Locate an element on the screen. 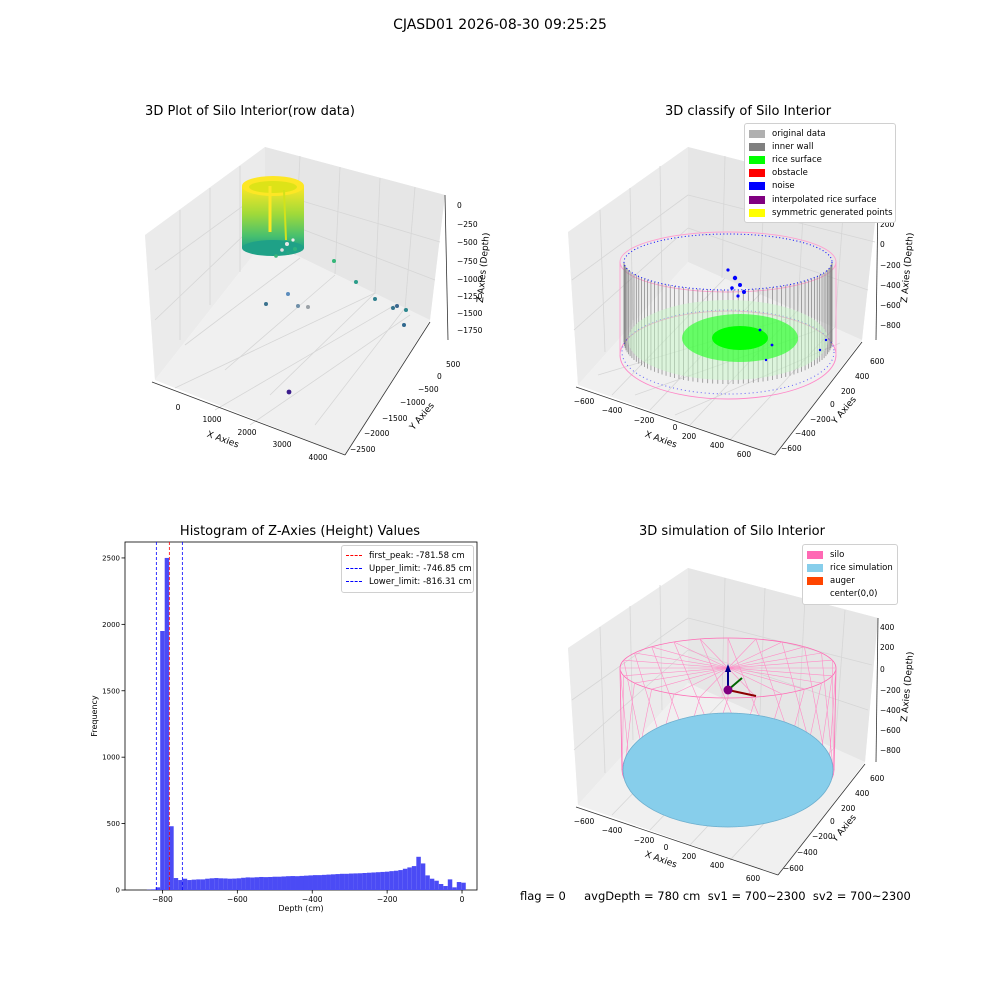  legend-label: interpolated rice surface is located at coordinates (824, 199).